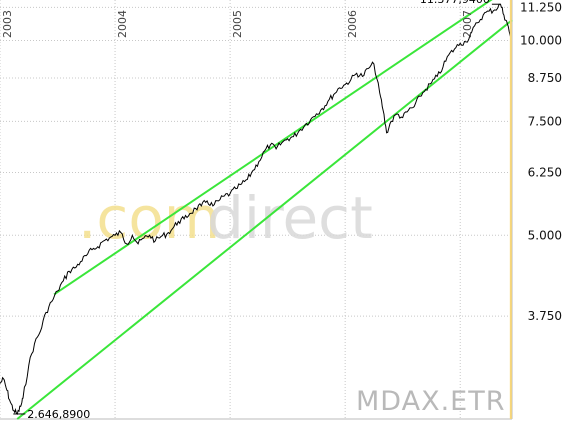 The height and width of the screenshot is (425, 564). I want to click on y-tick-label: 11.250, so click(541, 7).